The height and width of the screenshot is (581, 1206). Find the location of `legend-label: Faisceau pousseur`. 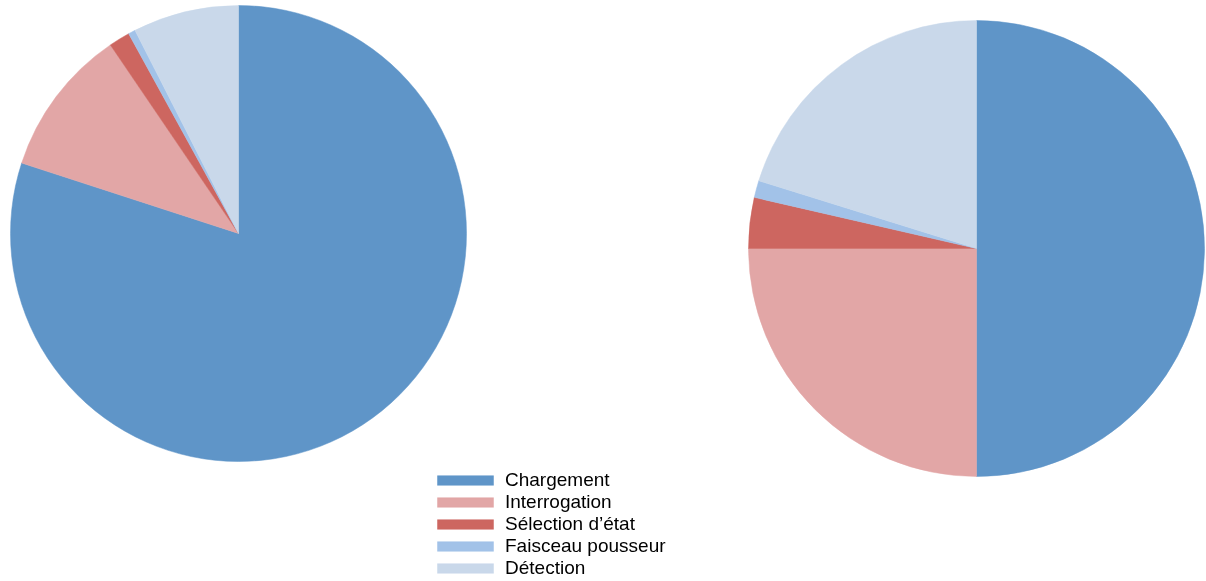

legend-label: Faisceau pousseur is located at coordinates (585, 546).